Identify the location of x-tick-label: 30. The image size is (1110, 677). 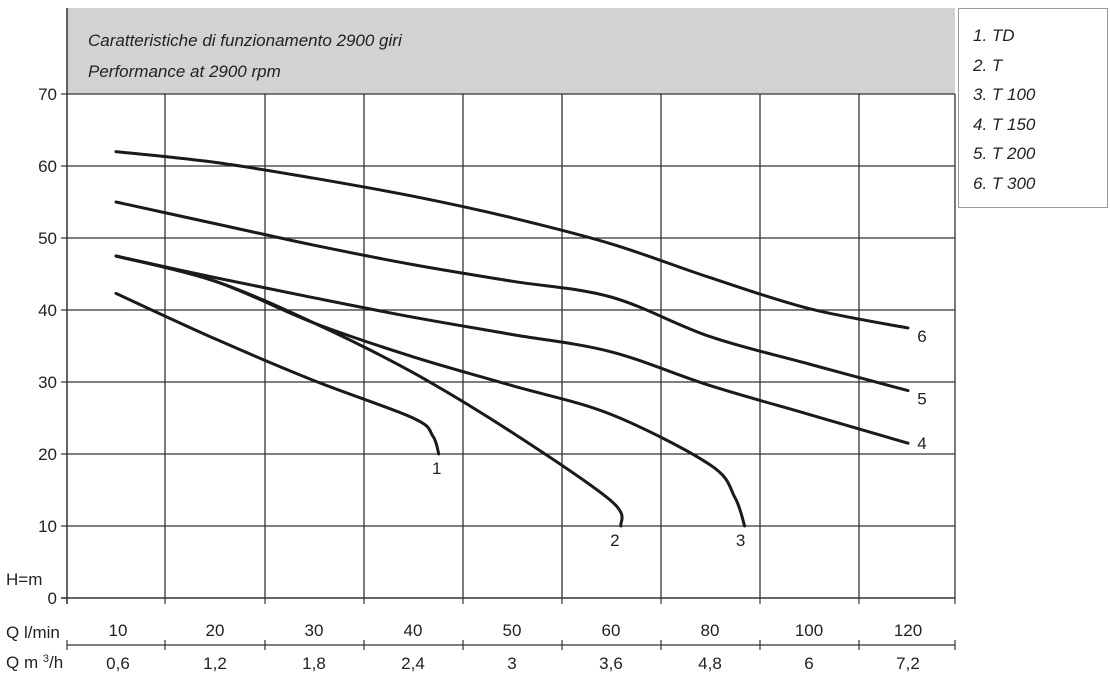
(314, 630).